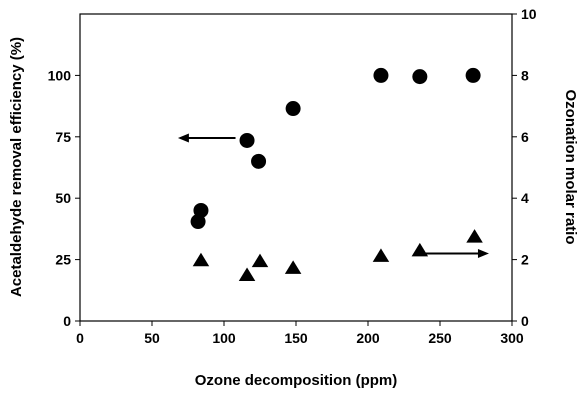 This screenshot has width=580, height=402. Describe the element at coordinates (525, 198) in the screenshot. I see `y-right-tick-label: 4` at that location.